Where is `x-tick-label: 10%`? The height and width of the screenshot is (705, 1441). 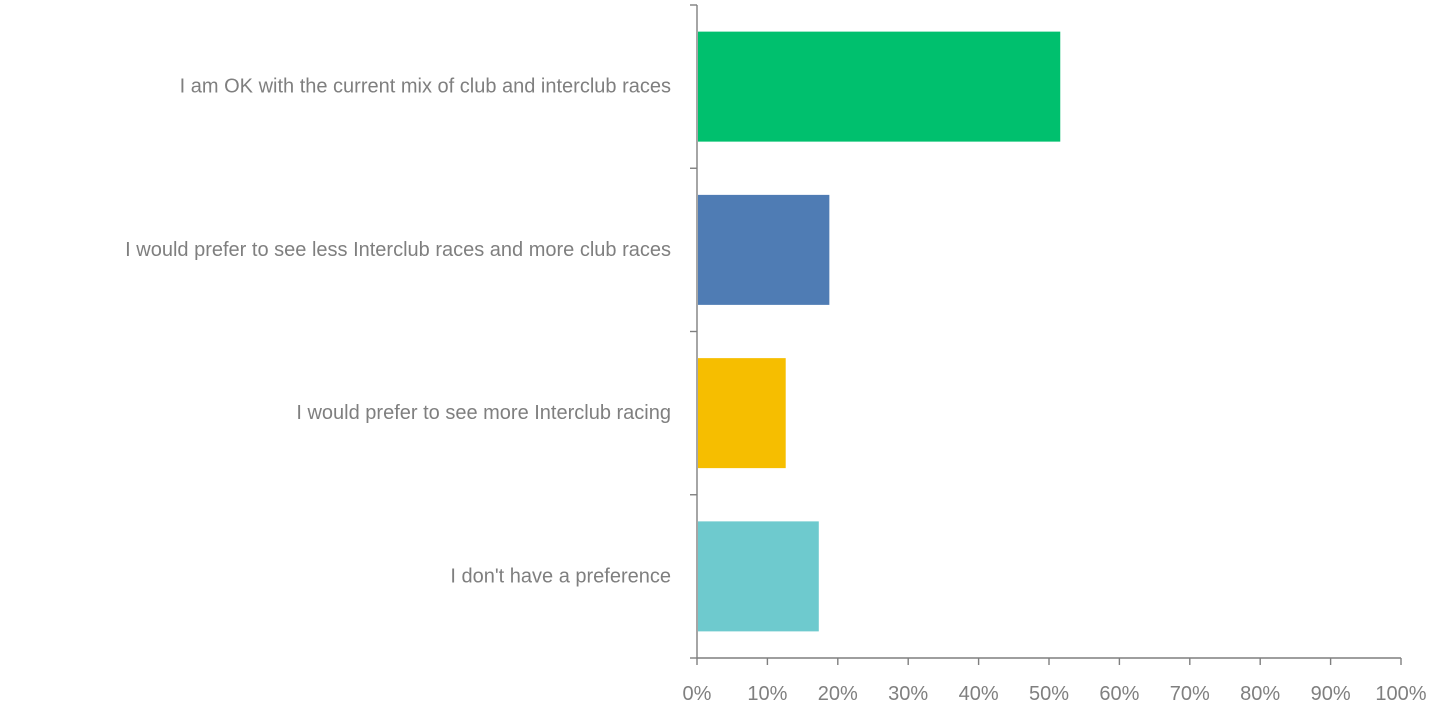
x-tick-label: 10% is located at coordinates (767, 694).